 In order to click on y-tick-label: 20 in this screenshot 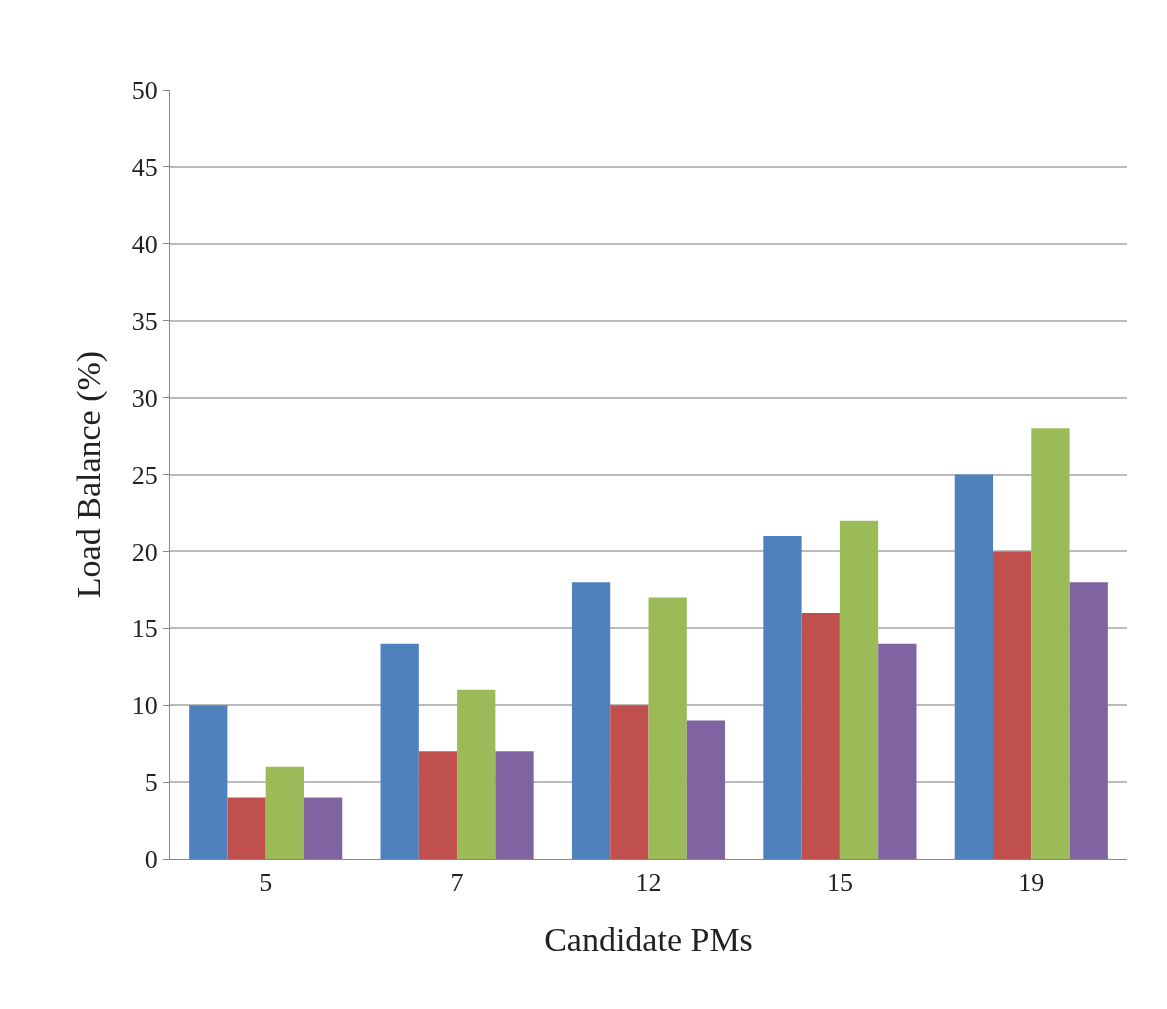, I will do `click(144, 552)`.